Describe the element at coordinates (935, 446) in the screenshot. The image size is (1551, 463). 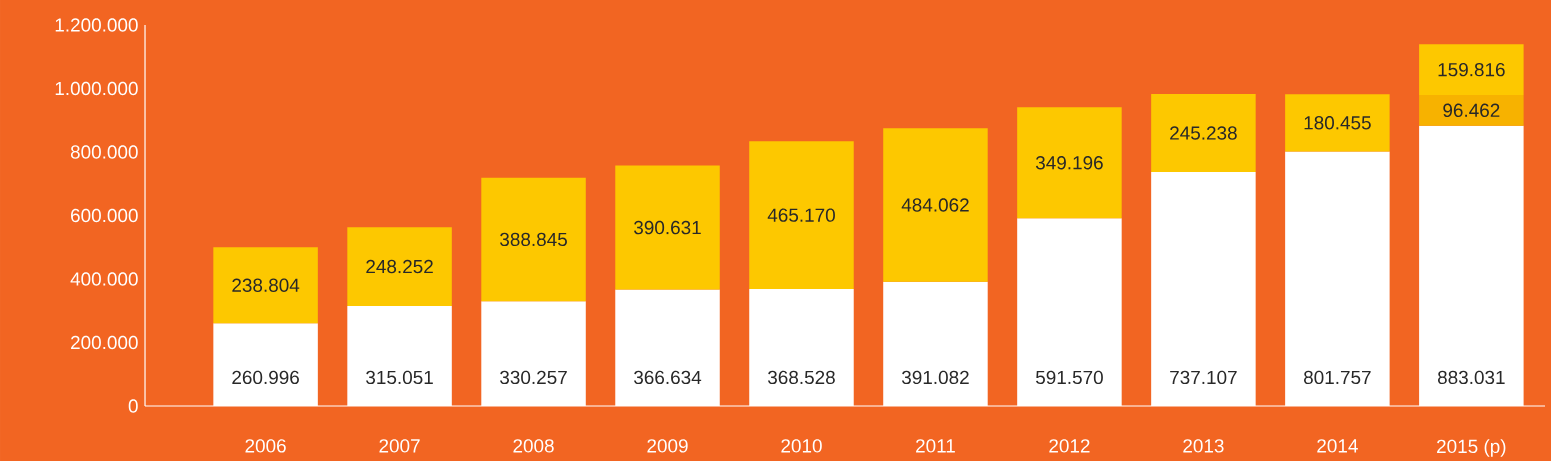
I see `x-tick-label: 2011` at that location.